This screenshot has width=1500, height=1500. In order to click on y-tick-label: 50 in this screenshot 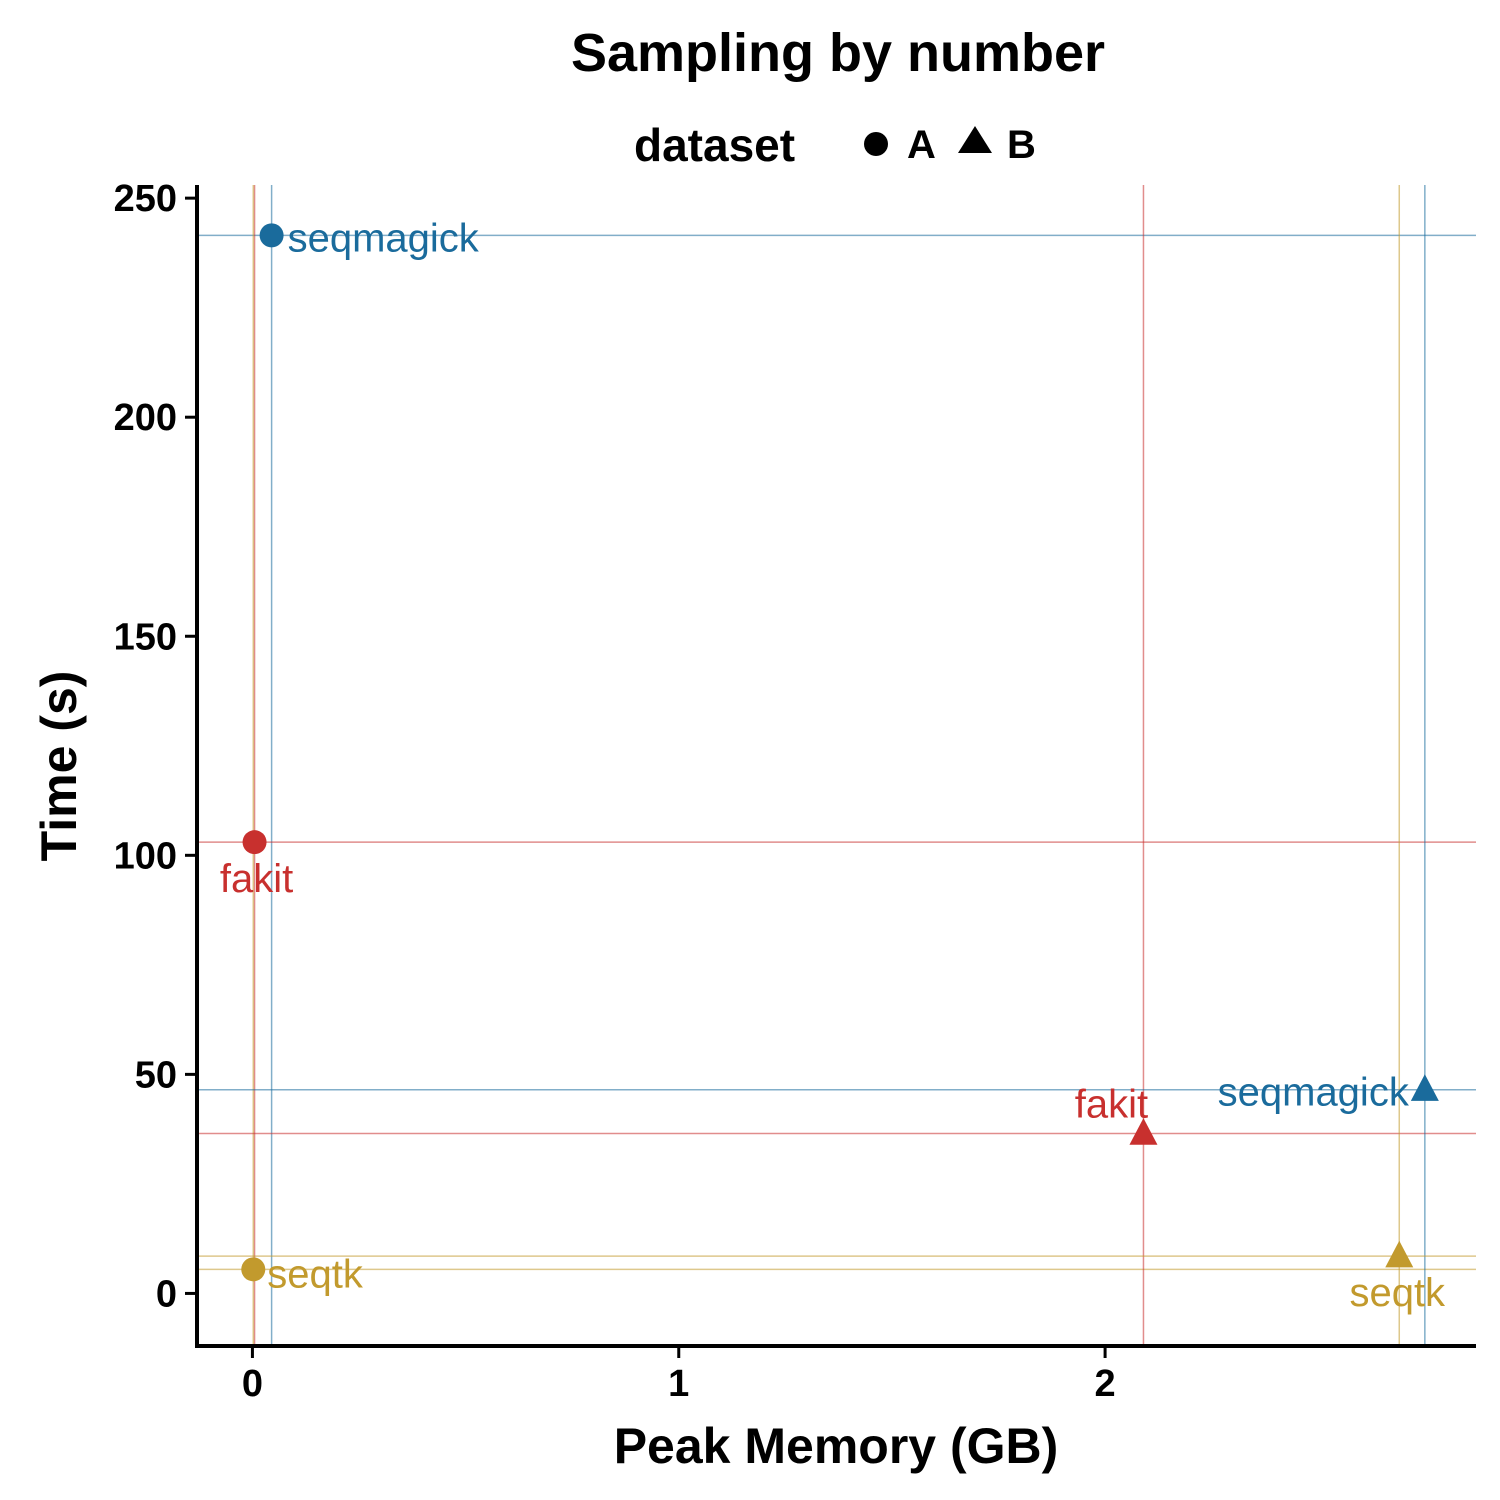, I will do `click(156, 1075)`.